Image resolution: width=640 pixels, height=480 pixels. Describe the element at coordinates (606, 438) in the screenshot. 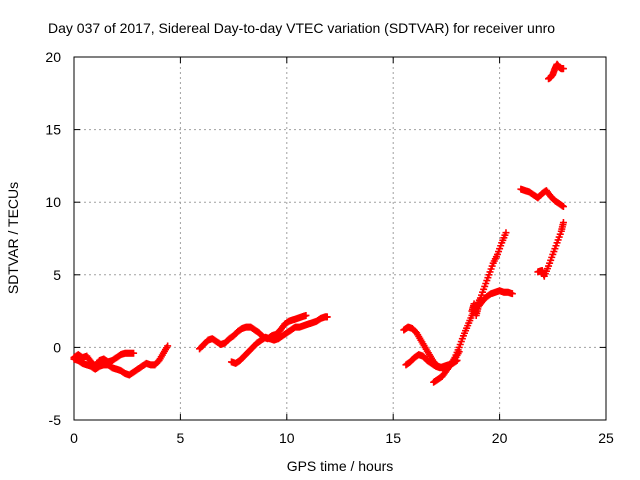

I see `x-tick-label: 25` at that location.